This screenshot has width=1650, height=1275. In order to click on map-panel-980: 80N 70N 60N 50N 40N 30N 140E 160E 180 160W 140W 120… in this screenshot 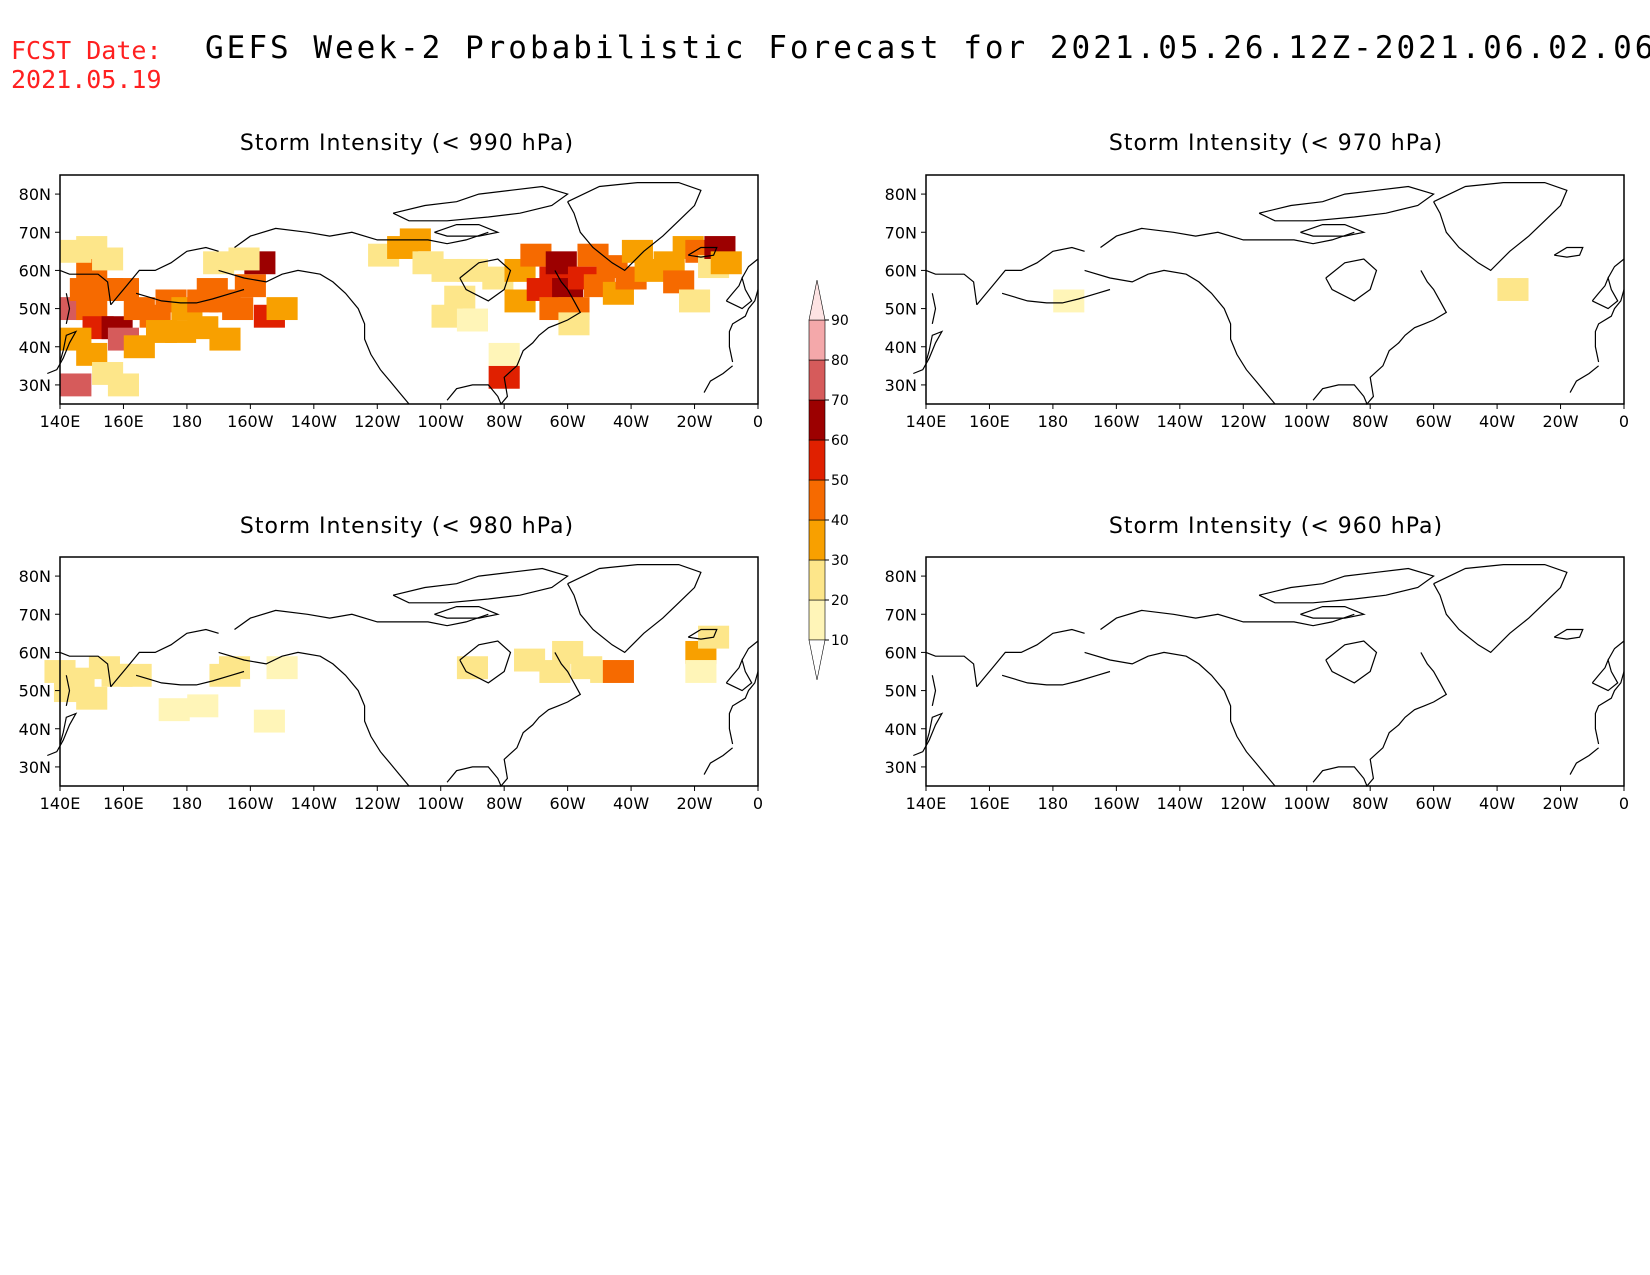, I will do `click(391, 684)`.